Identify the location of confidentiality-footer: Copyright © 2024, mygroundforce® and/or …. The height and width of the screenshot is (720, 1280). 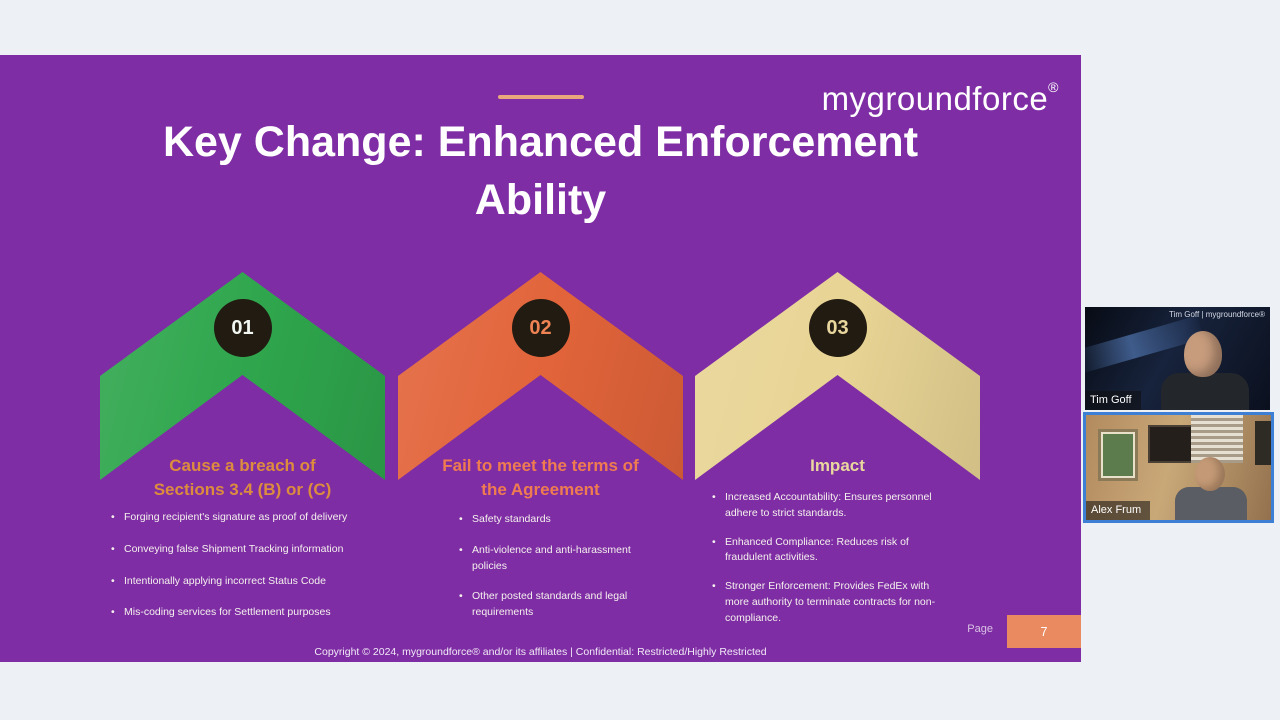
(540, 652).